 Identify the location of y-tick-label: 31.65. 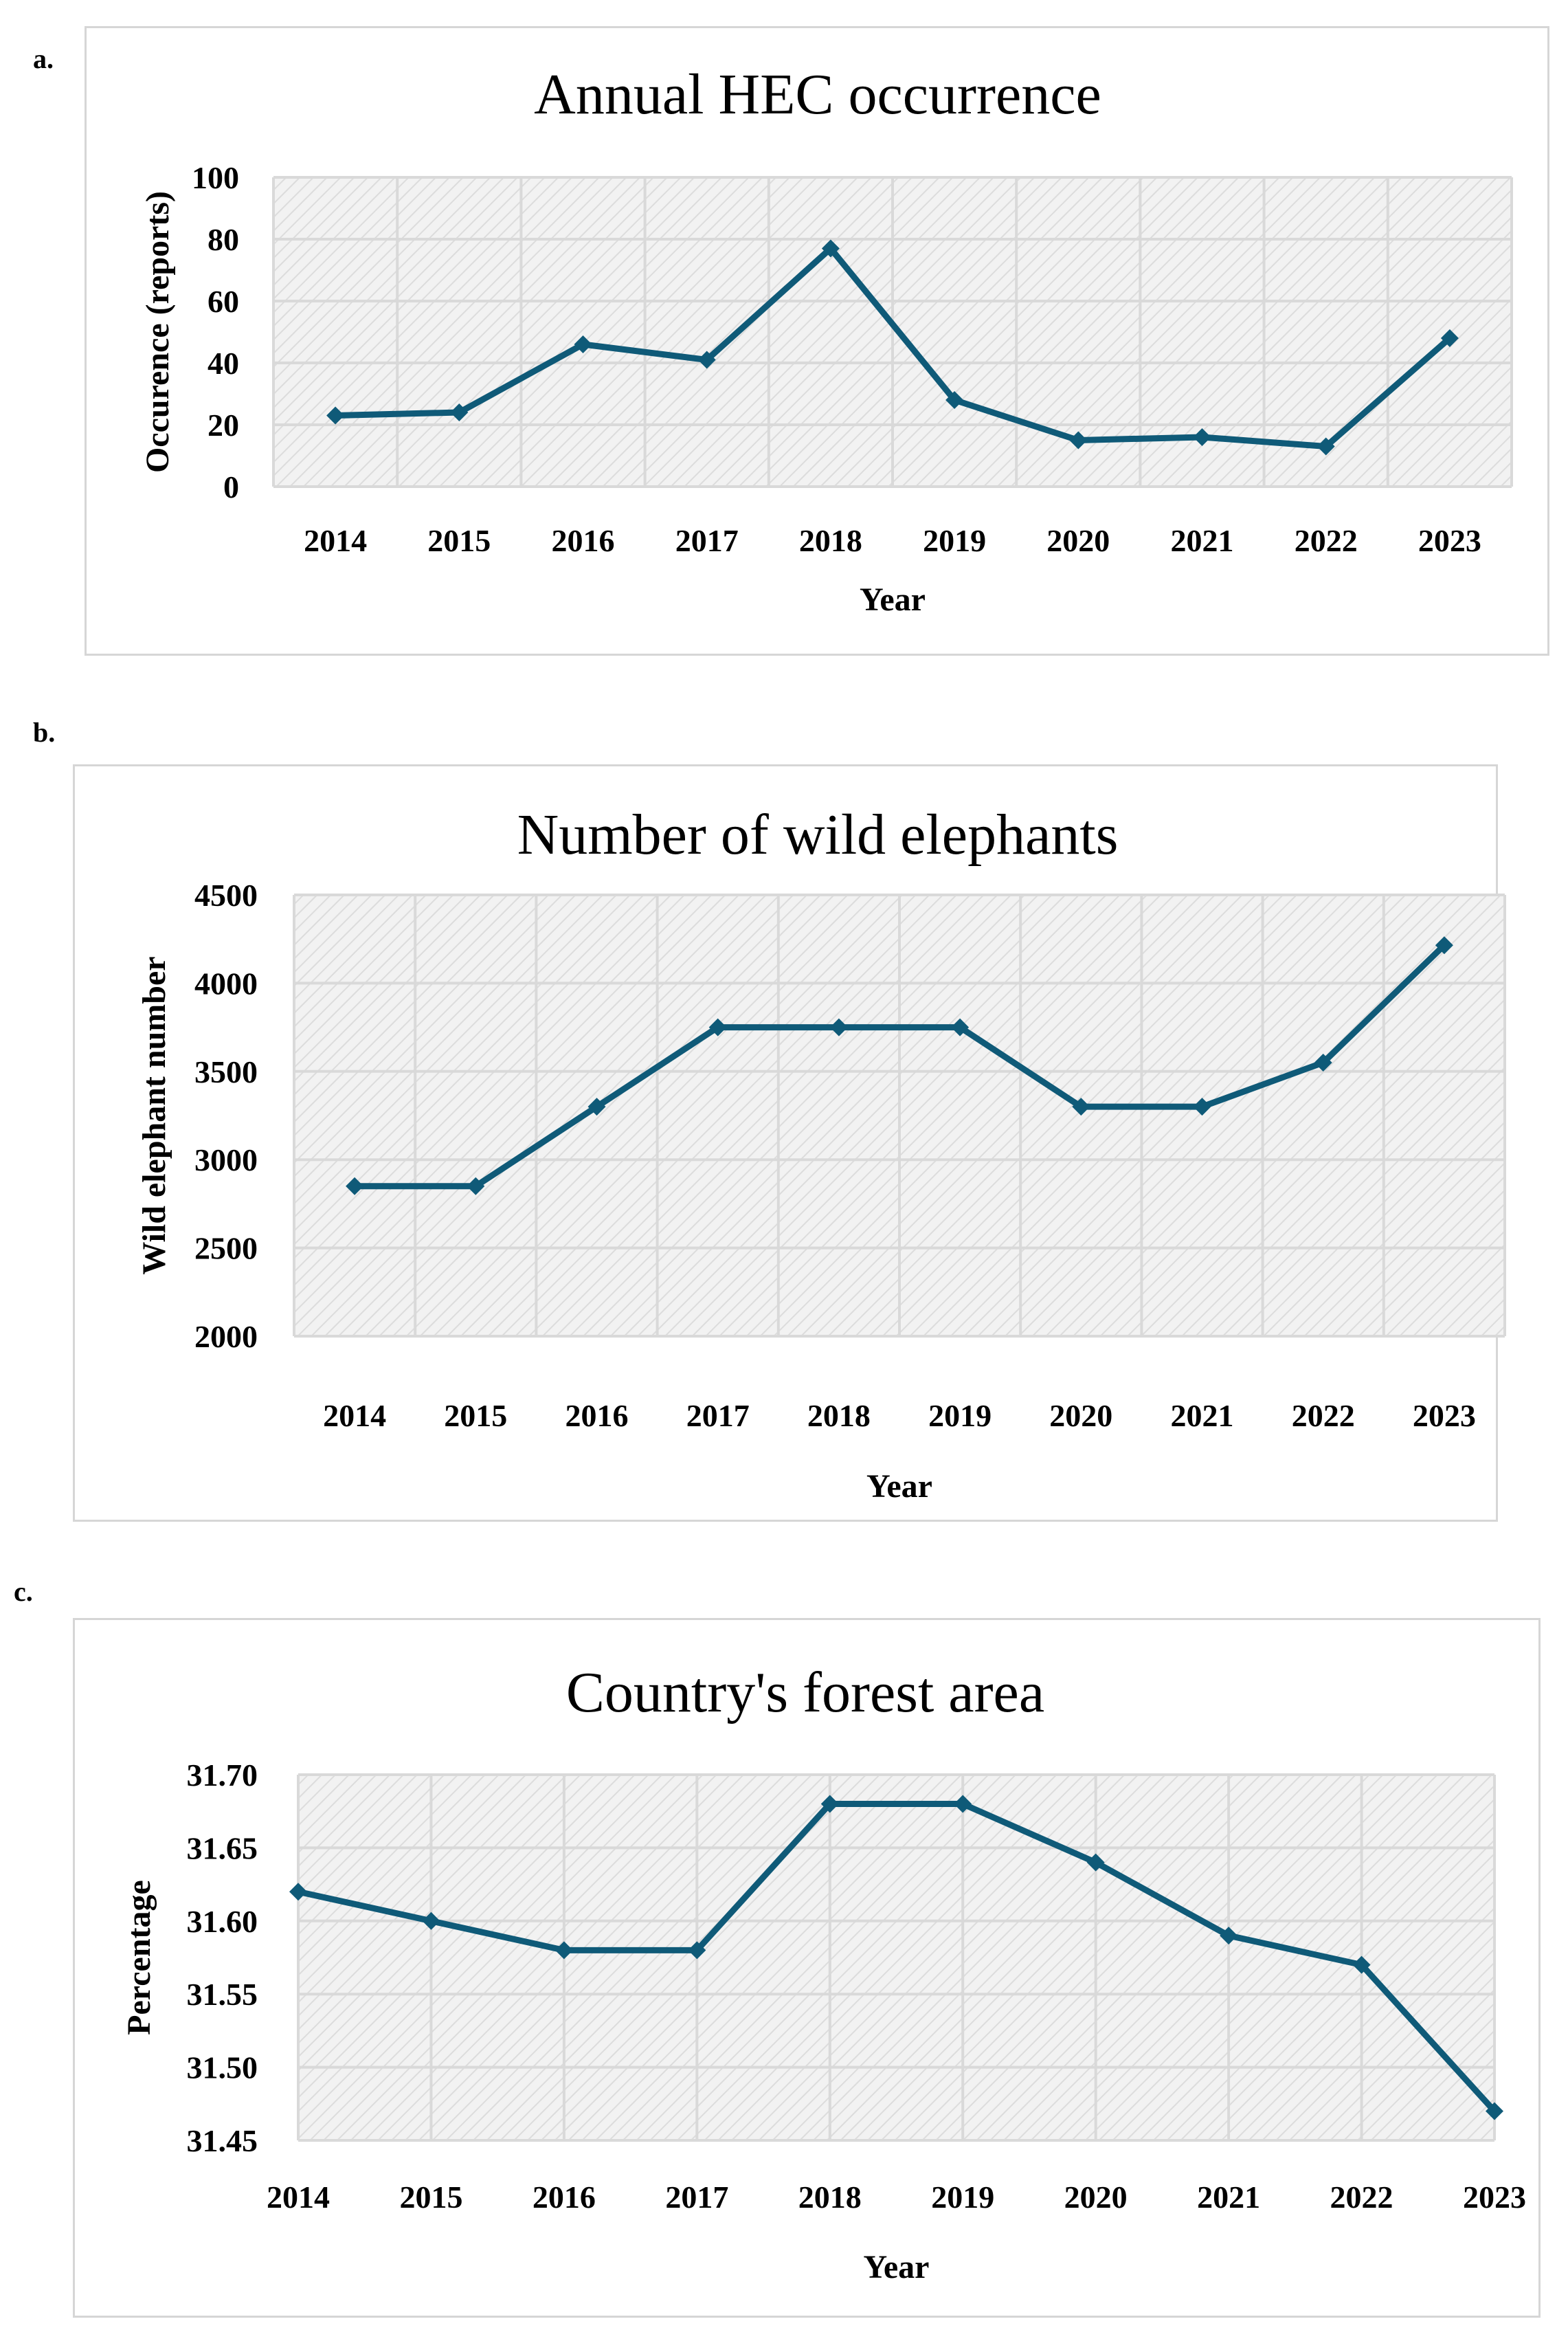
(222, 1847).